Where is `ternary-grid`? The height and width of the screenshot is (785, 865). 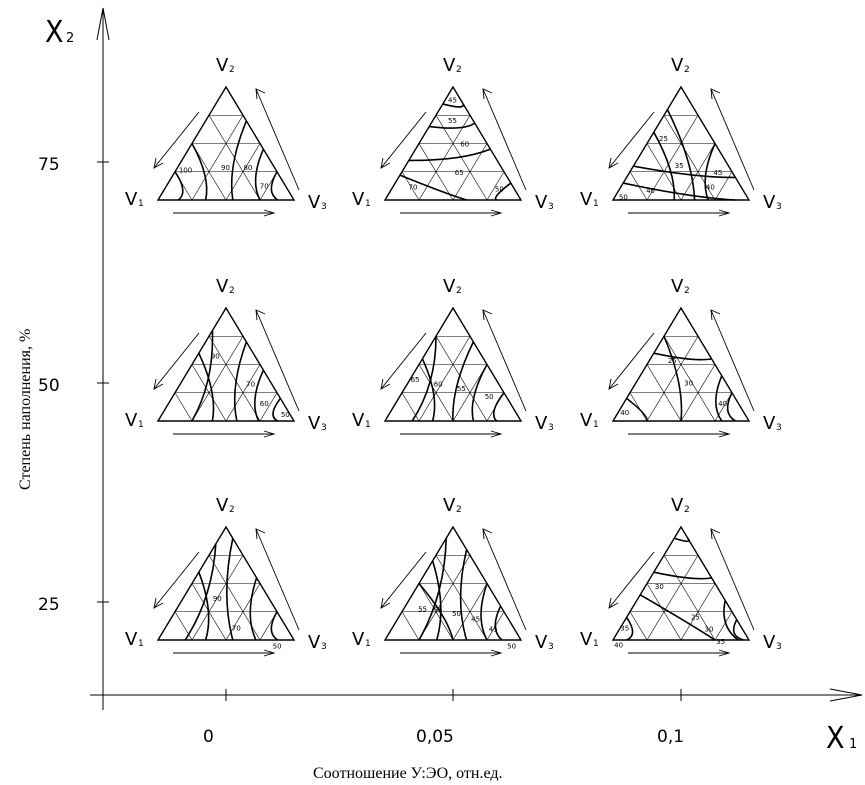 ternary-grid is located at coordinates (226, 378).